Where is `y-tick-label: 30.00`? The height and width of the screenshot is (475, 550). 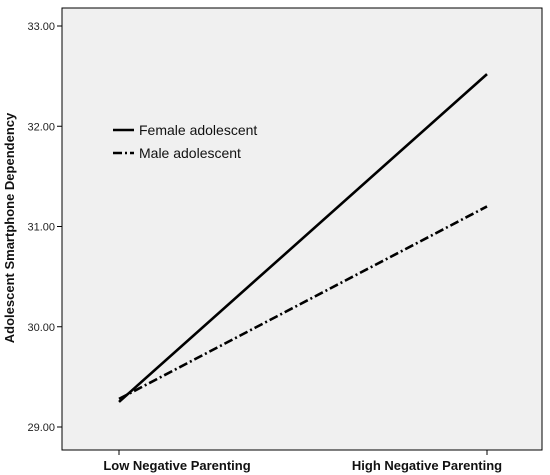
y-tick-label: 30.00 is located at coordinates (41, 328).